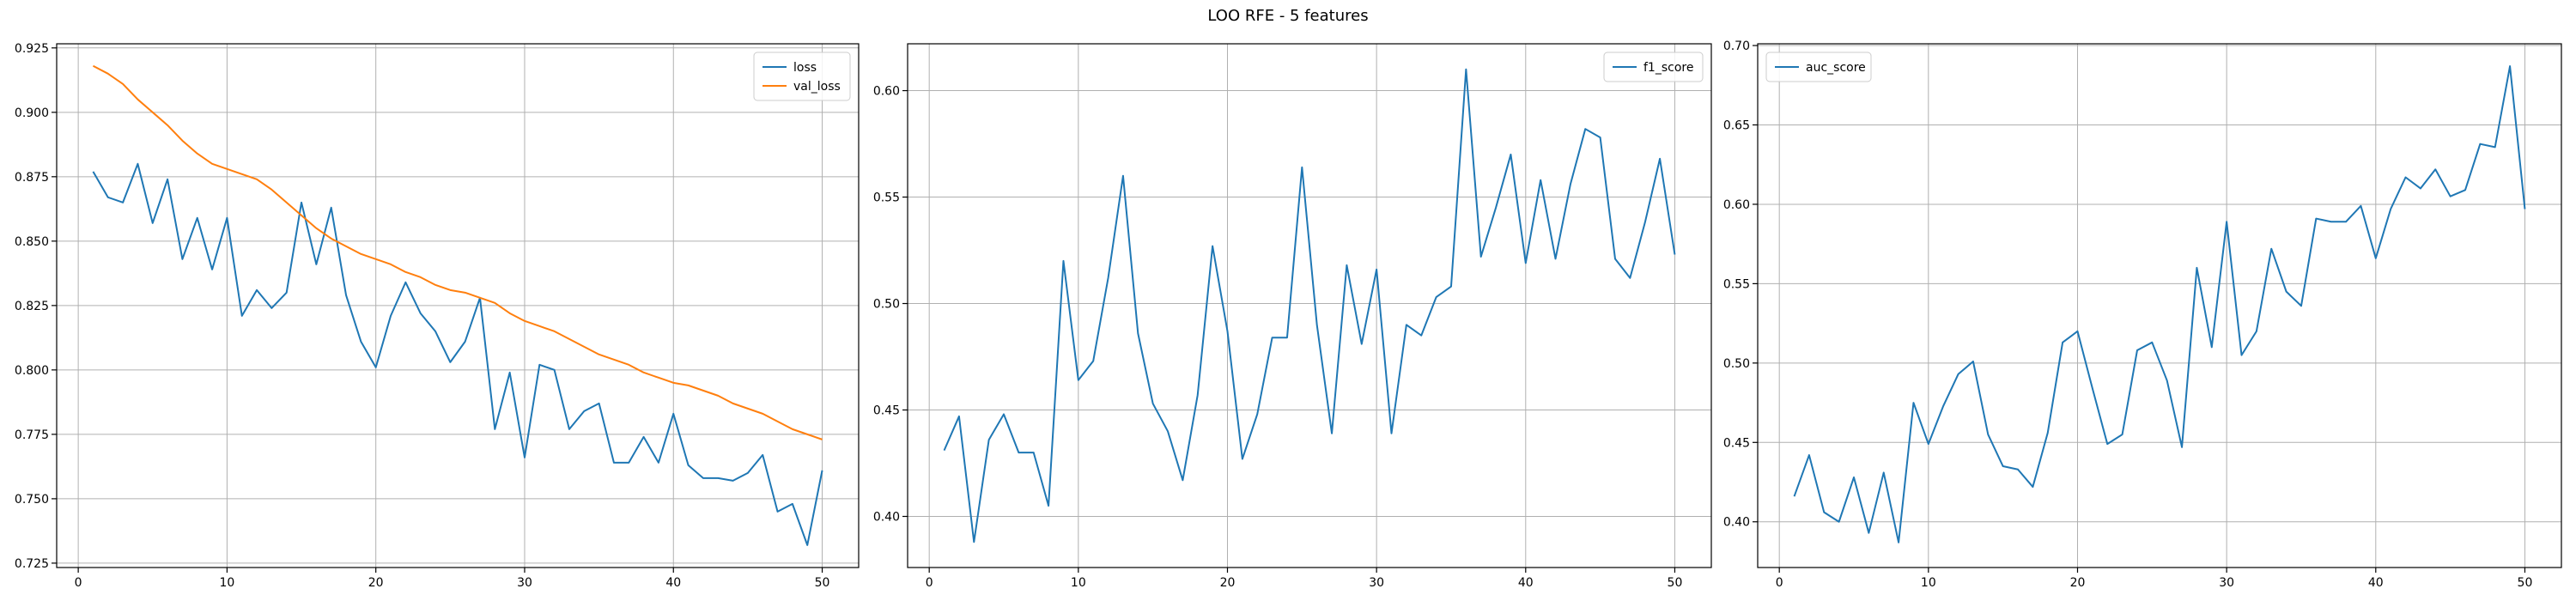  Describe the element at coordinates (32, 564) in the screenshot. I see `y-tick-label: 0.725` at that location.